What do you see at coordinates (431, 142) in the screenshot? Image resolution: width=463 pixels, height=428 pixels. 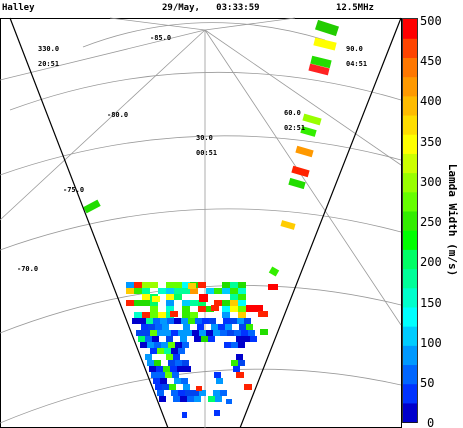 I see `colorbar-tick-label: 350` at bounding box center [431, 142].